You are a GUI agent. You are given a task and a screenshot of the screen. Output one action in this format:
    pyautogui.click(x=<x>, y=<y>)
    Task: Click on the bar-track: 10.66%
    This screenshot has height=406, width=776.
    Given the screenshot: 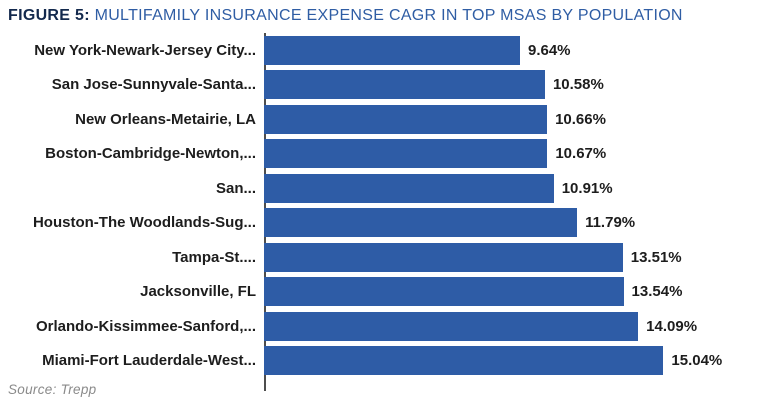 What is the action you would take?
    pyautogui.click(x=514, y=119)
    